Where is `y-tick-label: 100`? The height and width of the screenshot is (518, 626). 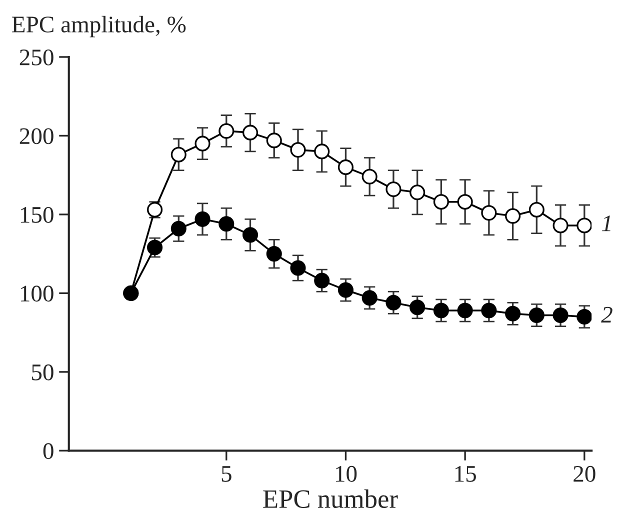
y-tick-label: 100 is located at coordinates (37, 294).